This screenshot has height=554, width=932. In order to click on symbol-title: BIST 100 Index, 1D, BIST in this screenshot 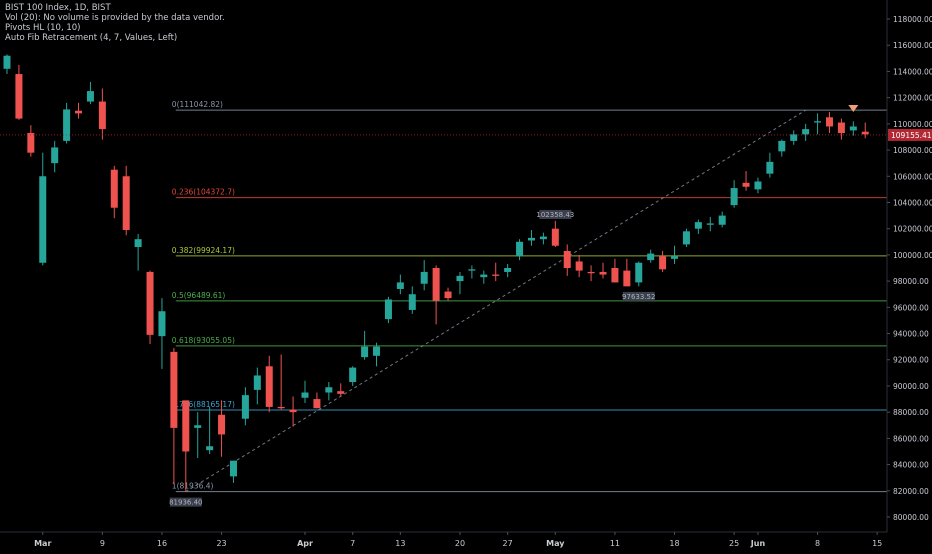, I will do `click(58, 8)`.